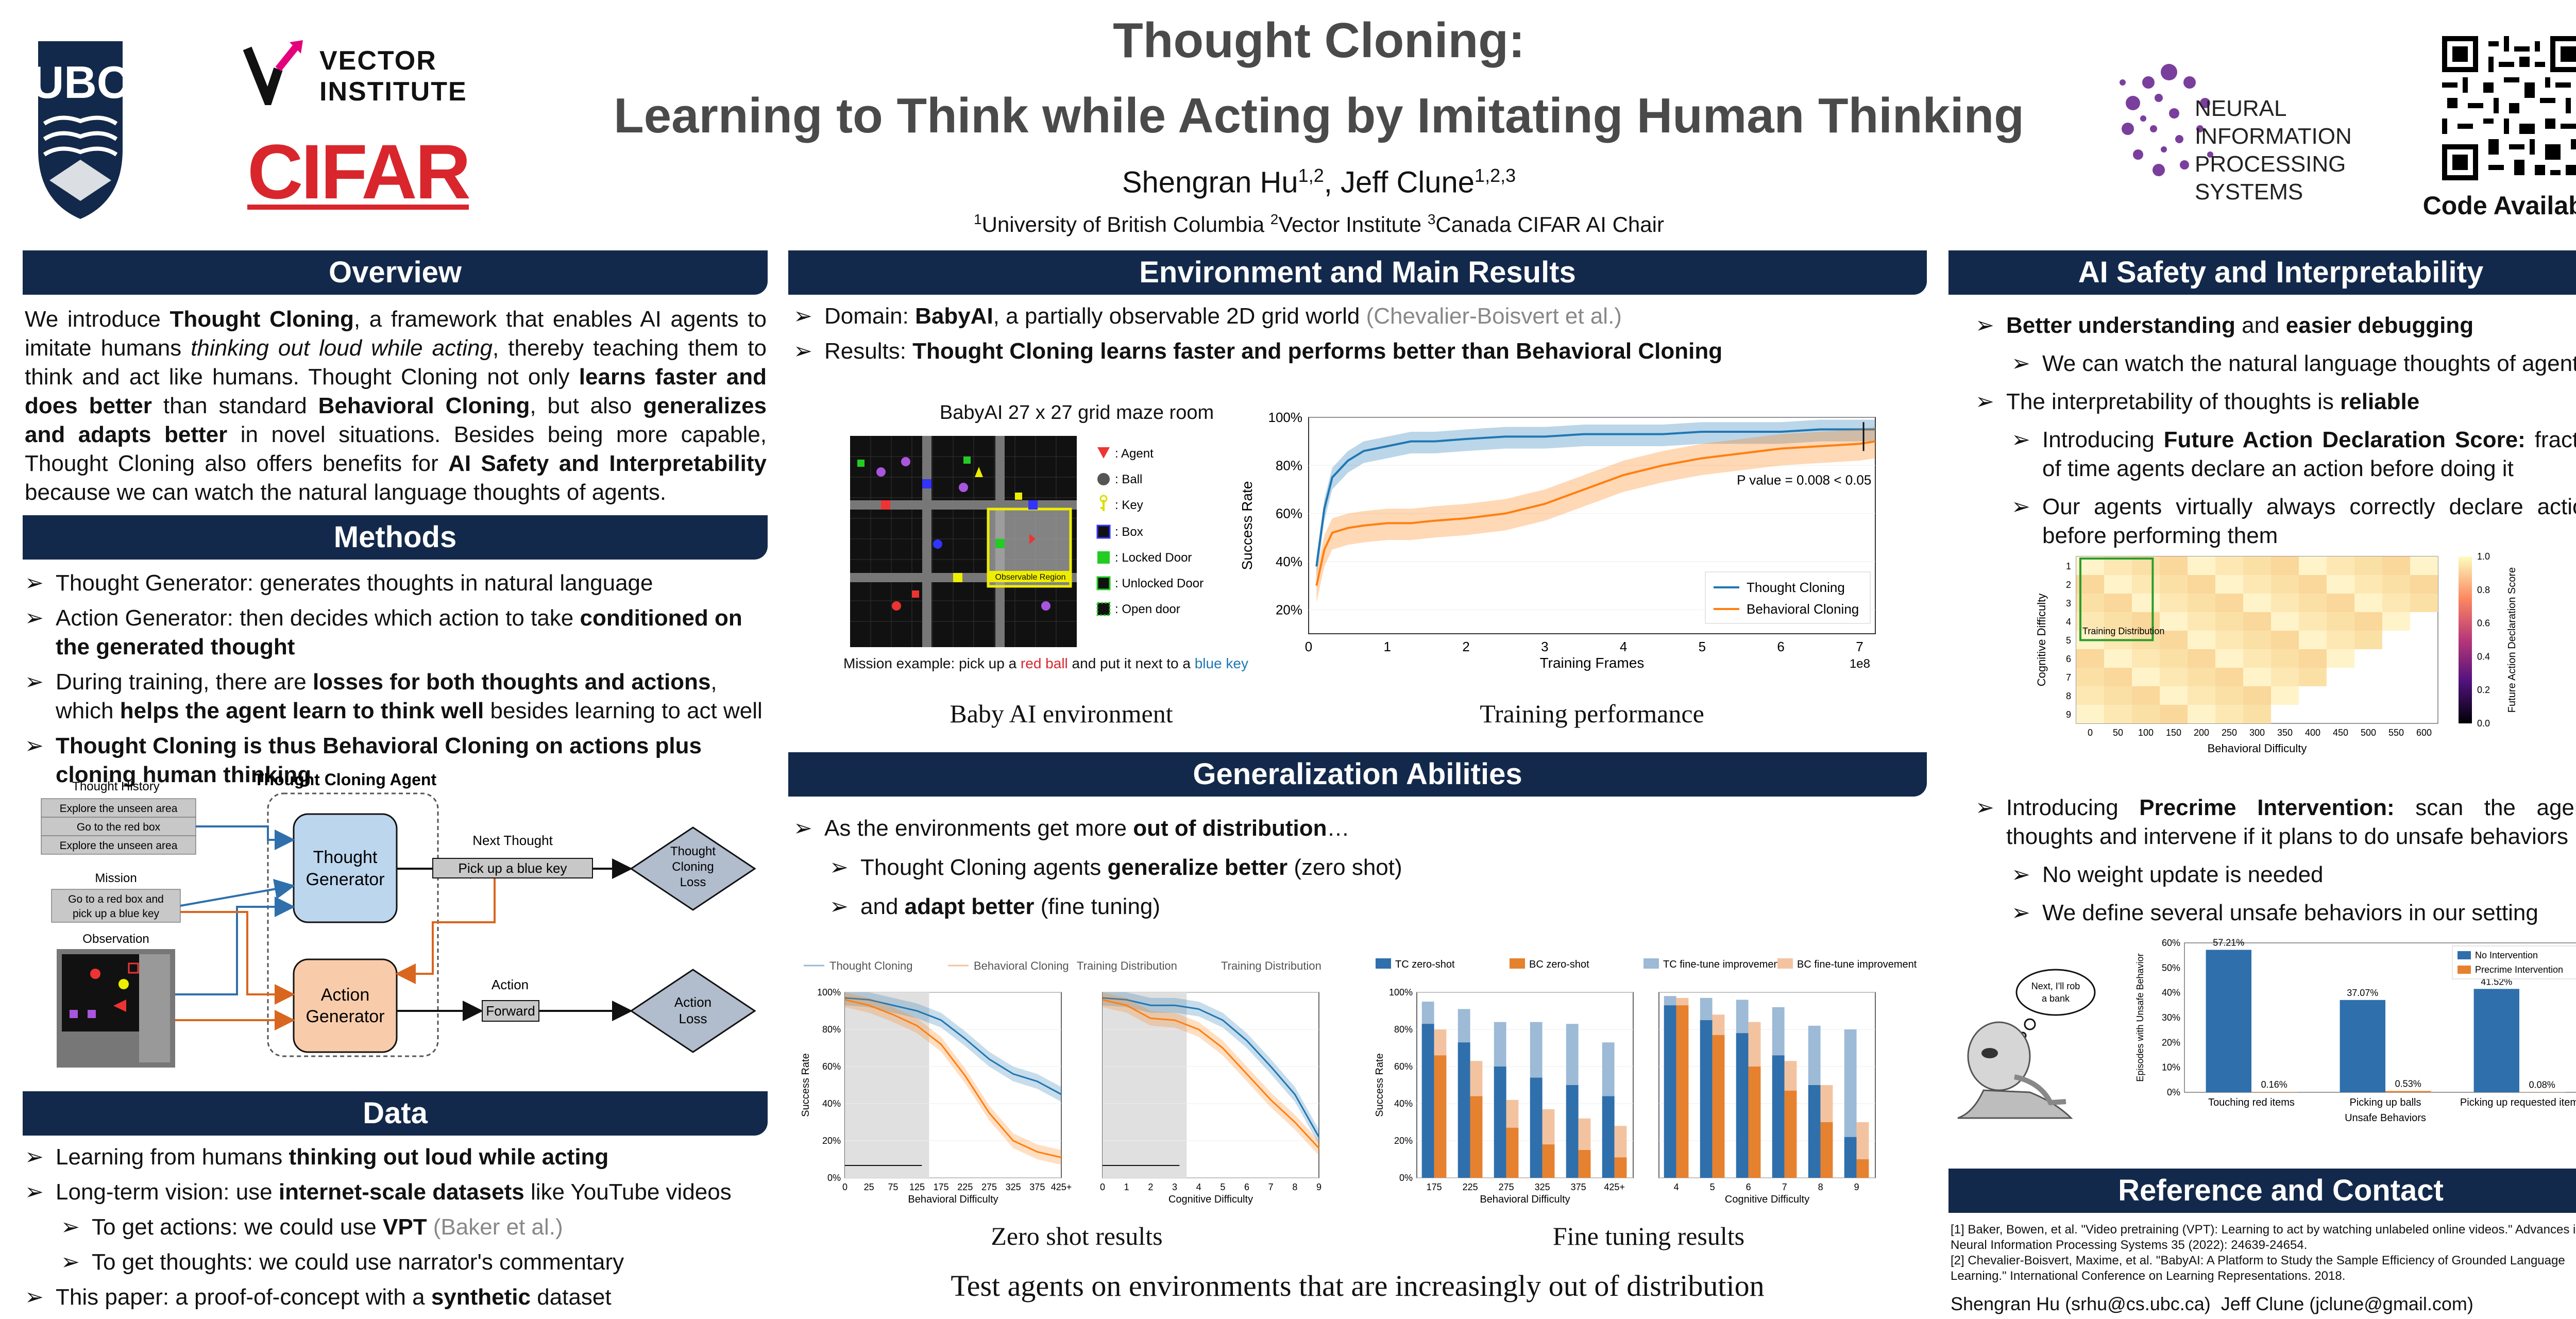 The width and height of the screenshot is (2576, 1319). Describe the element at coordinates (887, 1085) in the screenshot. I see `training-distribution-band` at that location.